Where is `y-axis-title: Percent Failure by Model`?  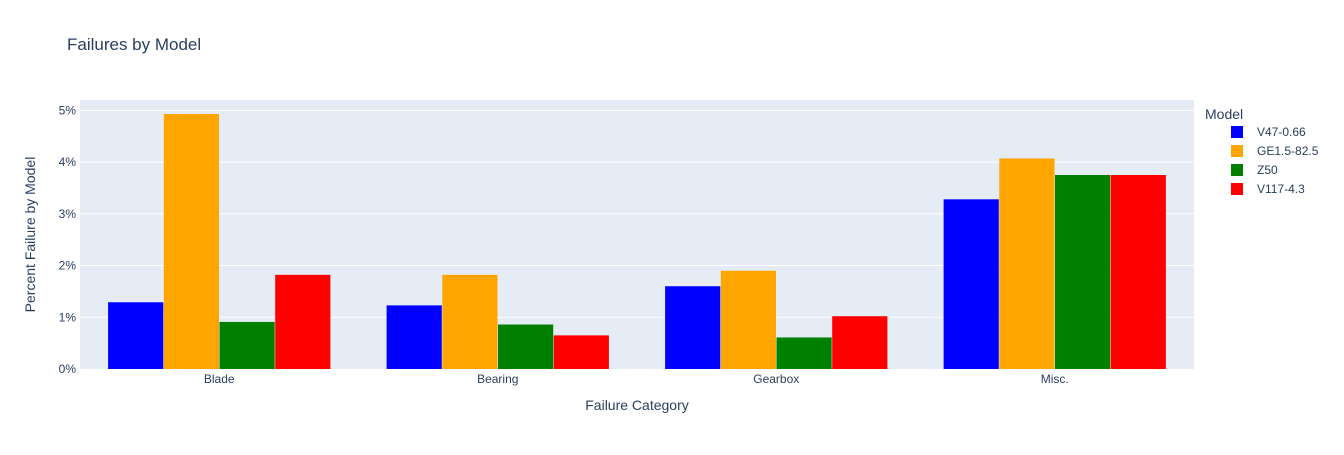 y-axis-title: Percent Failure by Model is located at coordinates (30, 235).